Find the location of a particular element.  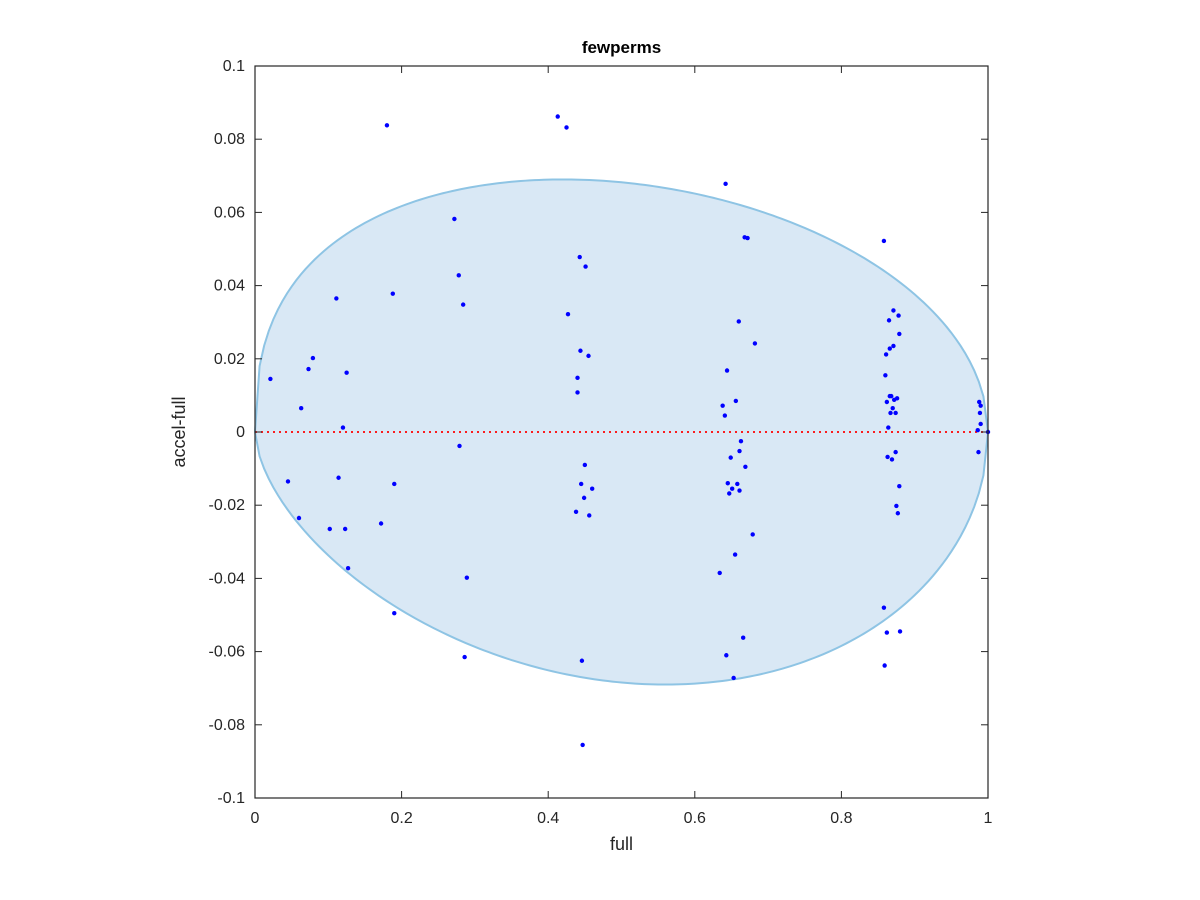

y-tick-label: 0.1 is located at coordinates (234, 66).